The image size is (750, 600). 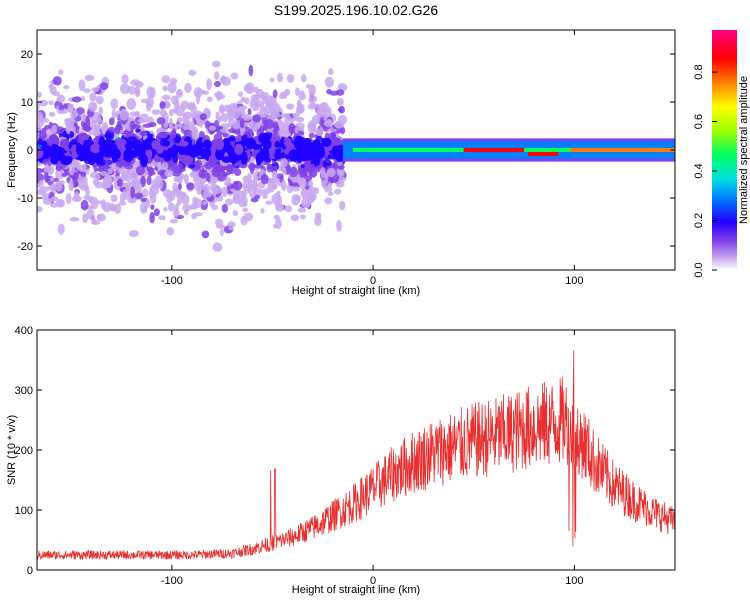 What do you see at coordinates (574, 281) in the screenshot?
I see `x-tick-label: 100` at bounding box center [574, 281].